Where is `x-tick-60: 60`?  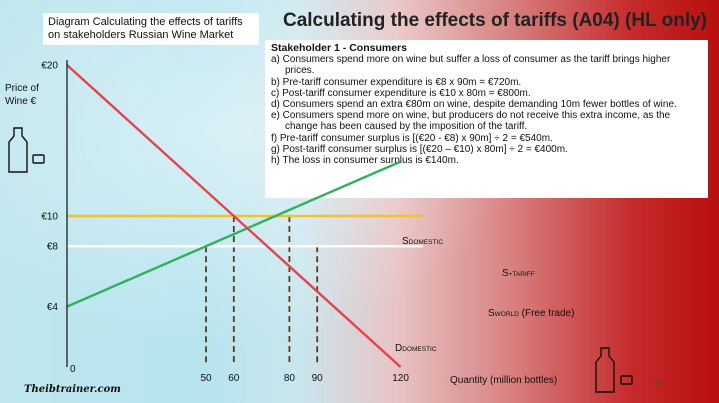
x-tick-60: 60 is located at coordinates (234, 378).